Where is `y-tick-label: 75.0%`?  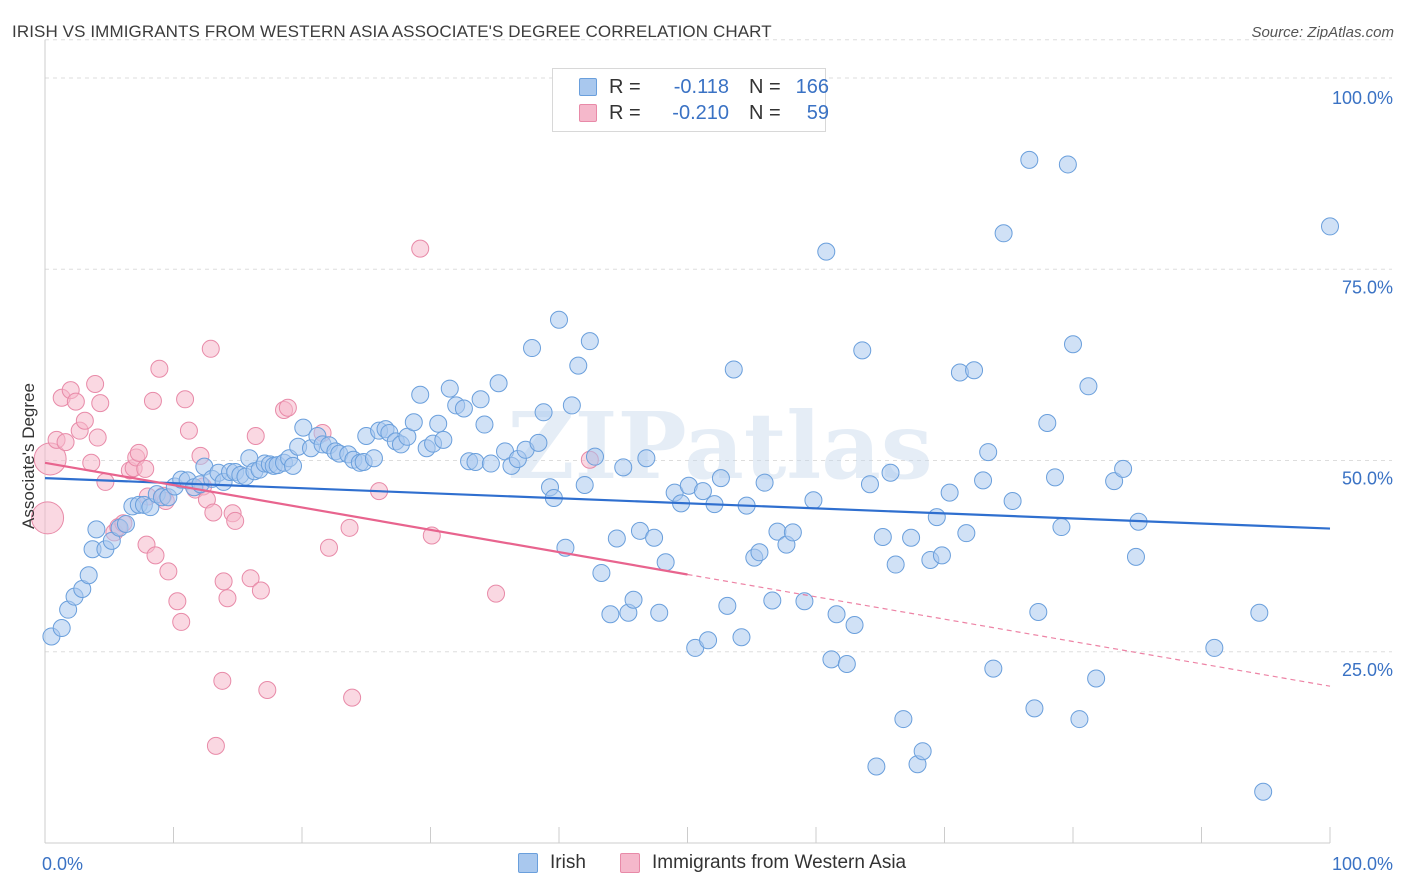 y-tick-label: 75.0% is located at coordinates (1367, 287).